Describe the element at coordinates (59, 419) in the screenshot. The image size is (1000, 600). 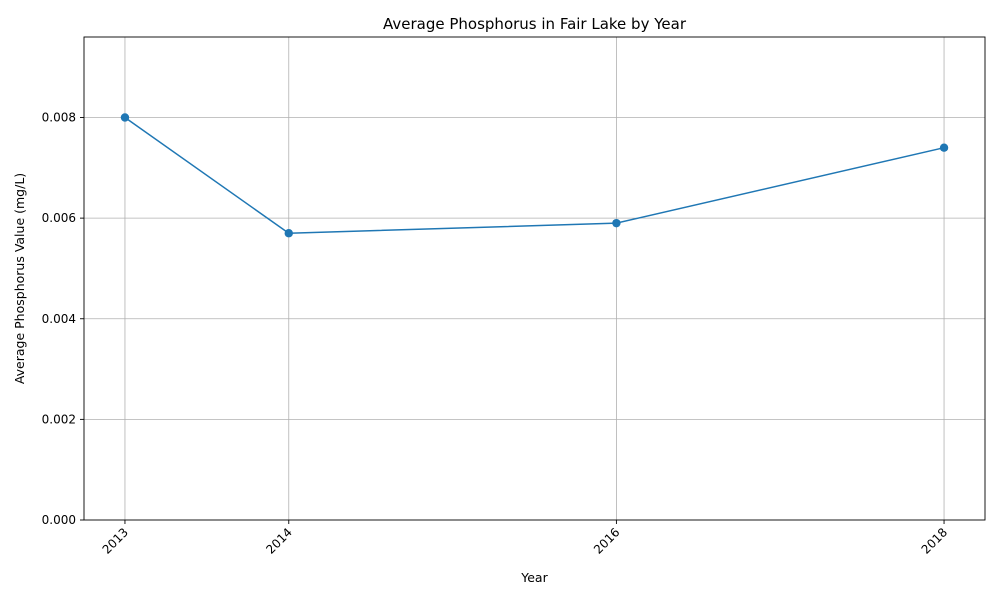
I see `y-tick-label: 0.002` at that location.